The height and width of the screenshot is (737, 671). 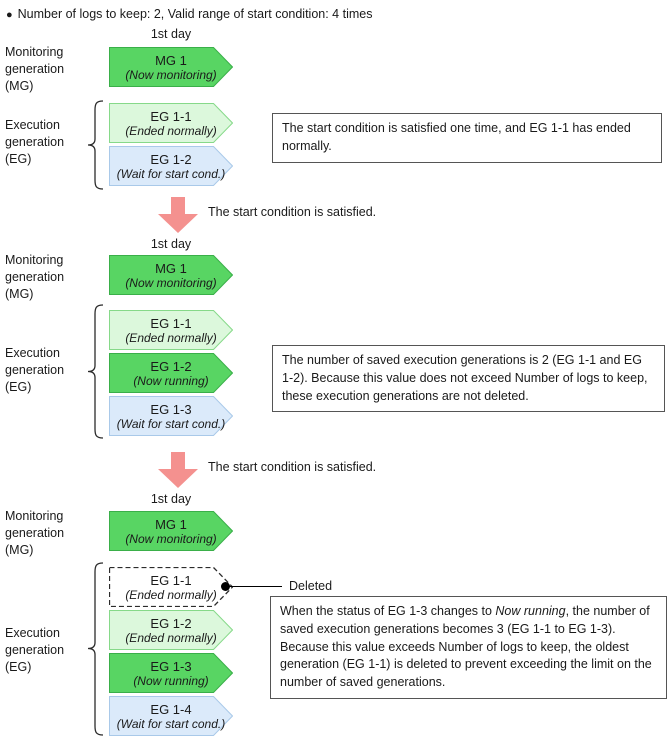 I want to click on deleted-connector-line, so click(x=254, y=586).